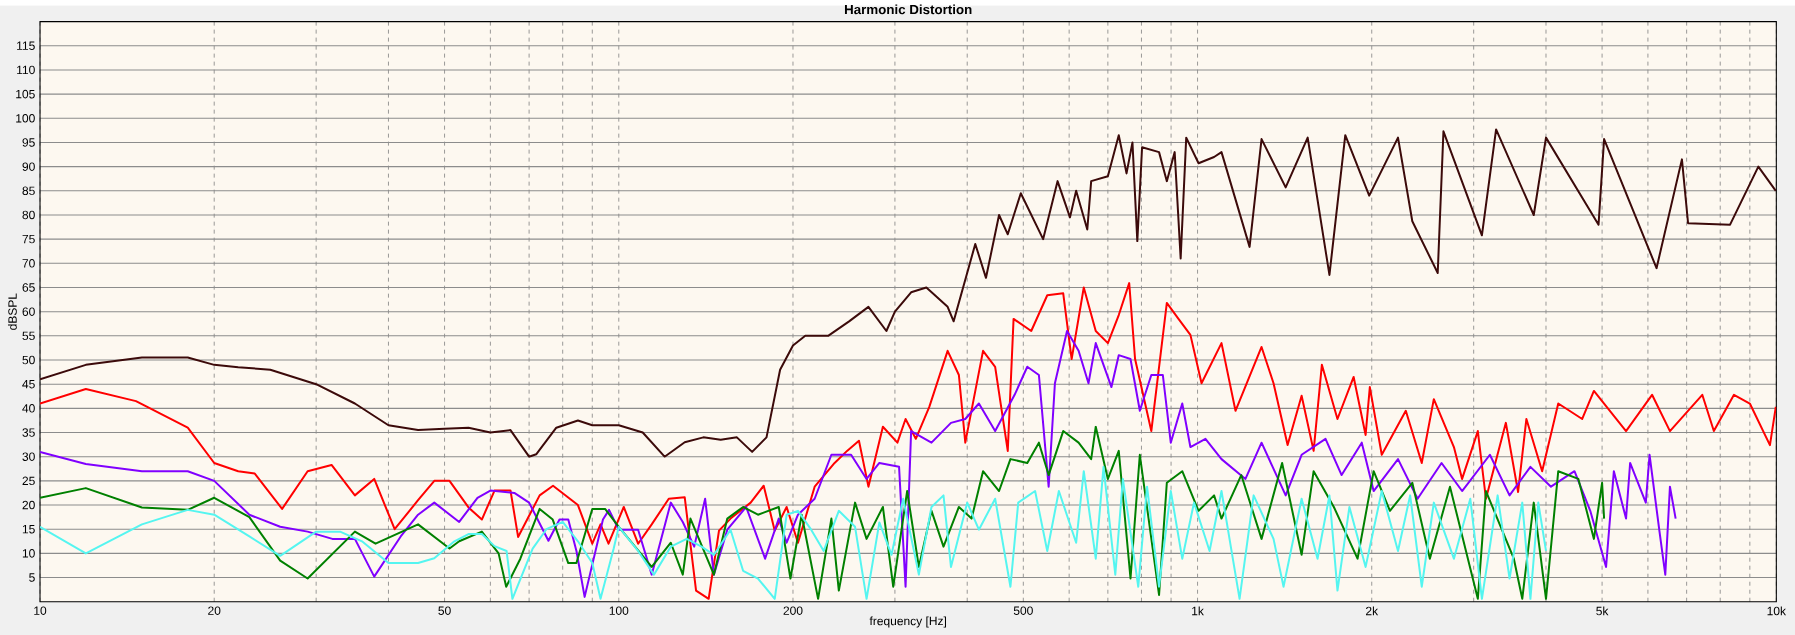  I want to click on y-tick-label: 115, so click(26, 45).